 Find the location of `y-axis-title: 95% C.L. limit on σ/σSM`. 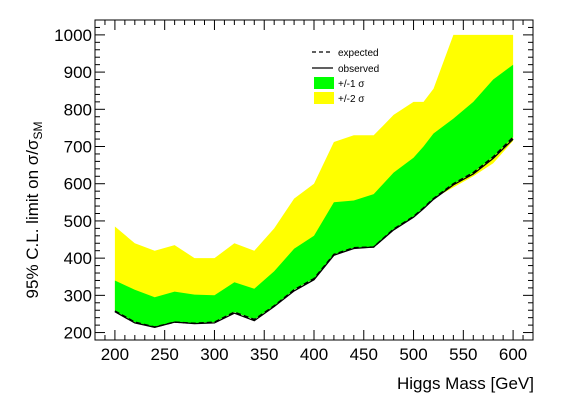

y-axis-title: 95% C.L. limit on σ/σSM is located at coordinates (34, 210).